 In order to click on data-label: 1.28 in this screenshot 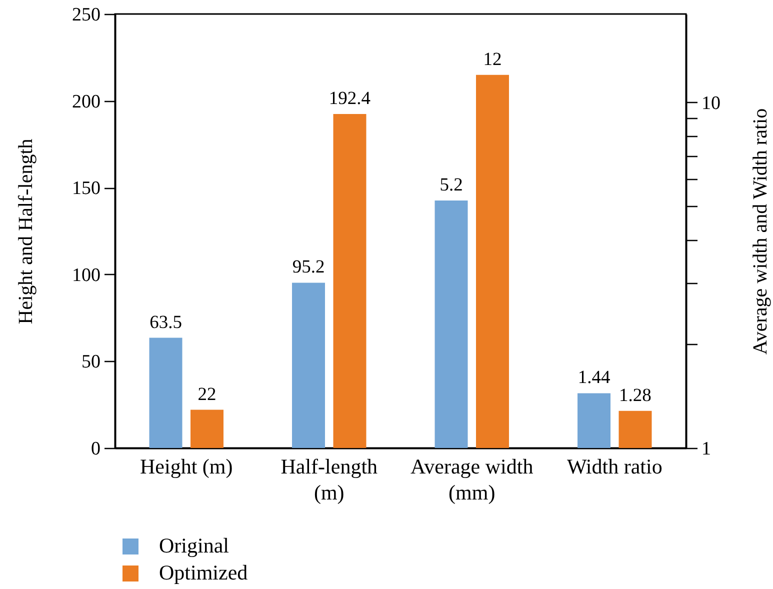, I will do `click(635, 396)`.